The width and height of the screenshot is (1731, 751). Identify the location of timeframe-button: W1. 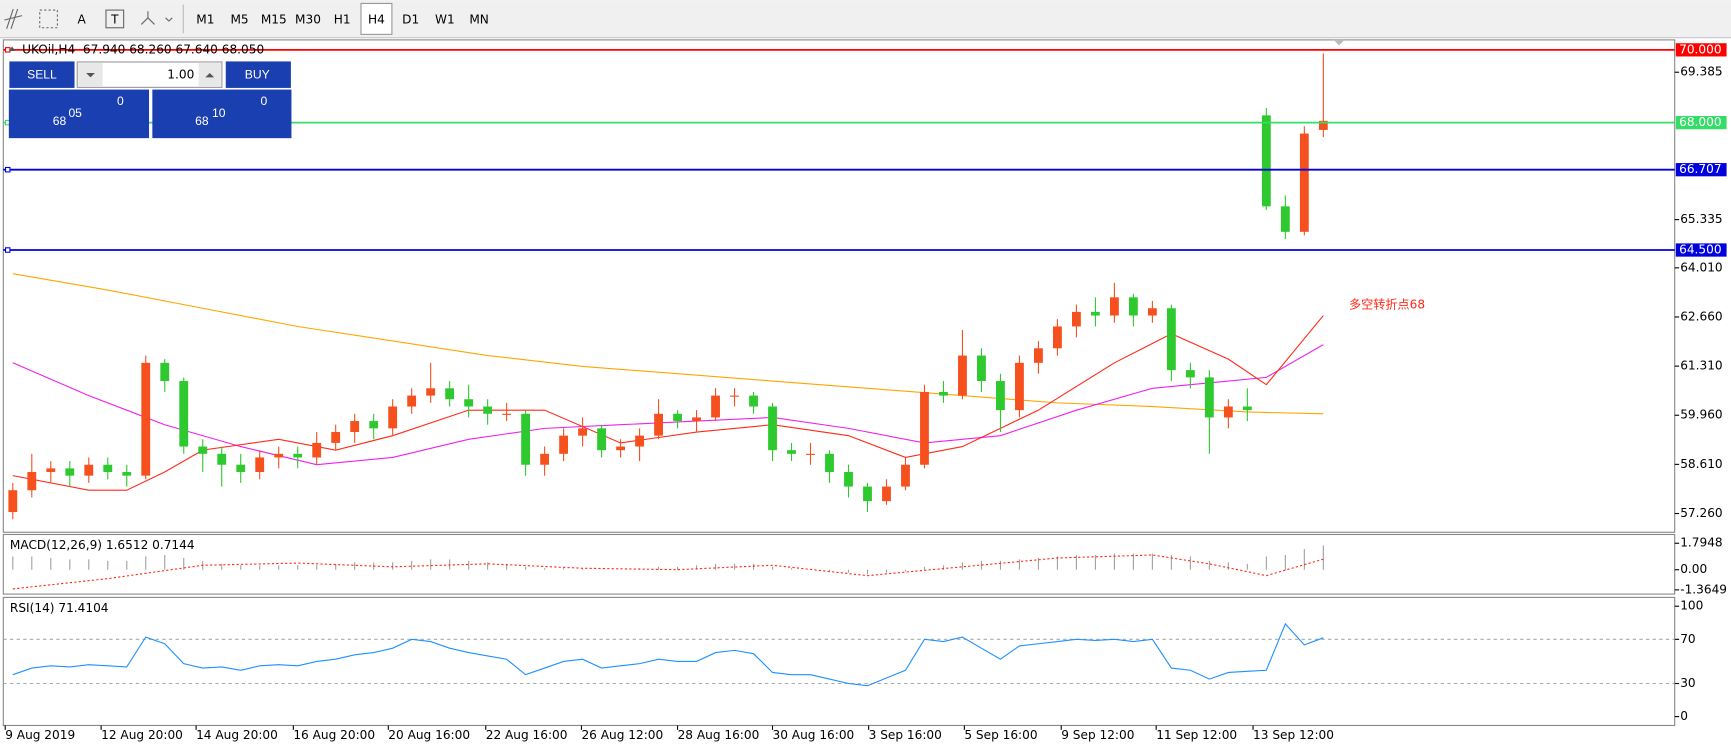
(445, 20).